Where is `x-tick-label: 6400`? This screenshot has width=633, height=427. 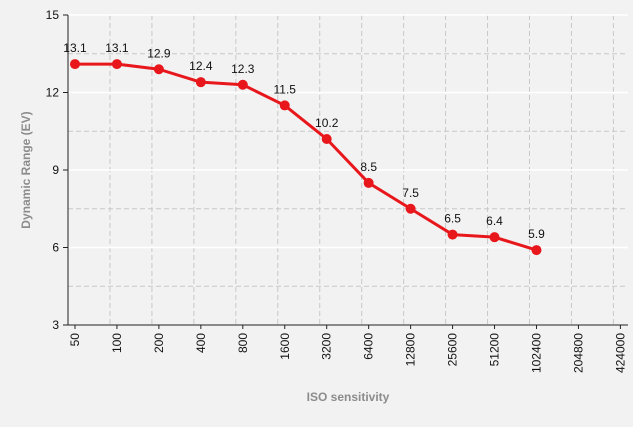 x-tick-label: 6400 is located at coordinates (369, 346).